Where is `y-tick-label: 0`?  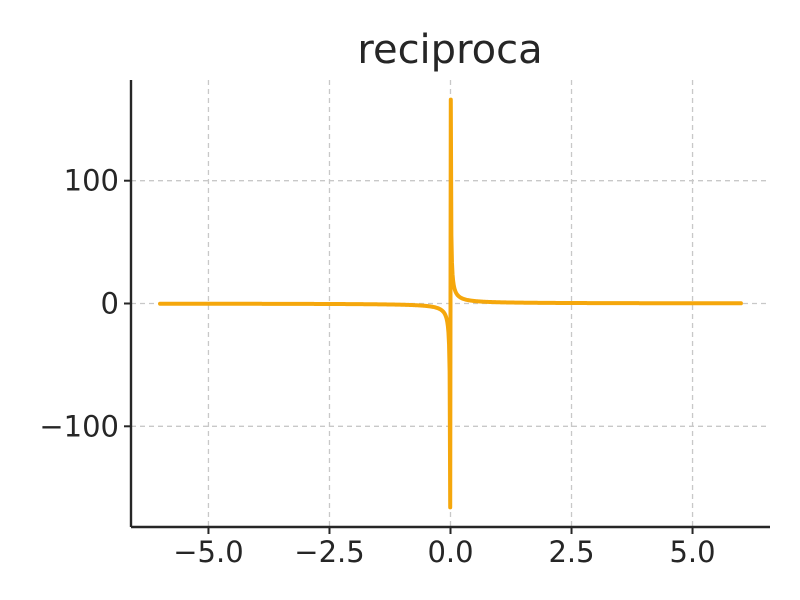
y-tick-label: 0 is located at coordinates (110, 304).